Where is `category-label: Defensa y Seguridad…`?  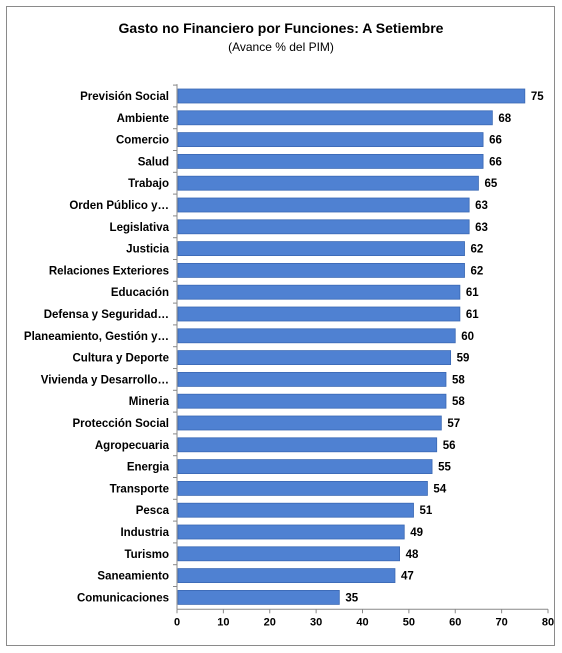 category-label: Defensa y Seguridad… is located at coordinates (106, 315).